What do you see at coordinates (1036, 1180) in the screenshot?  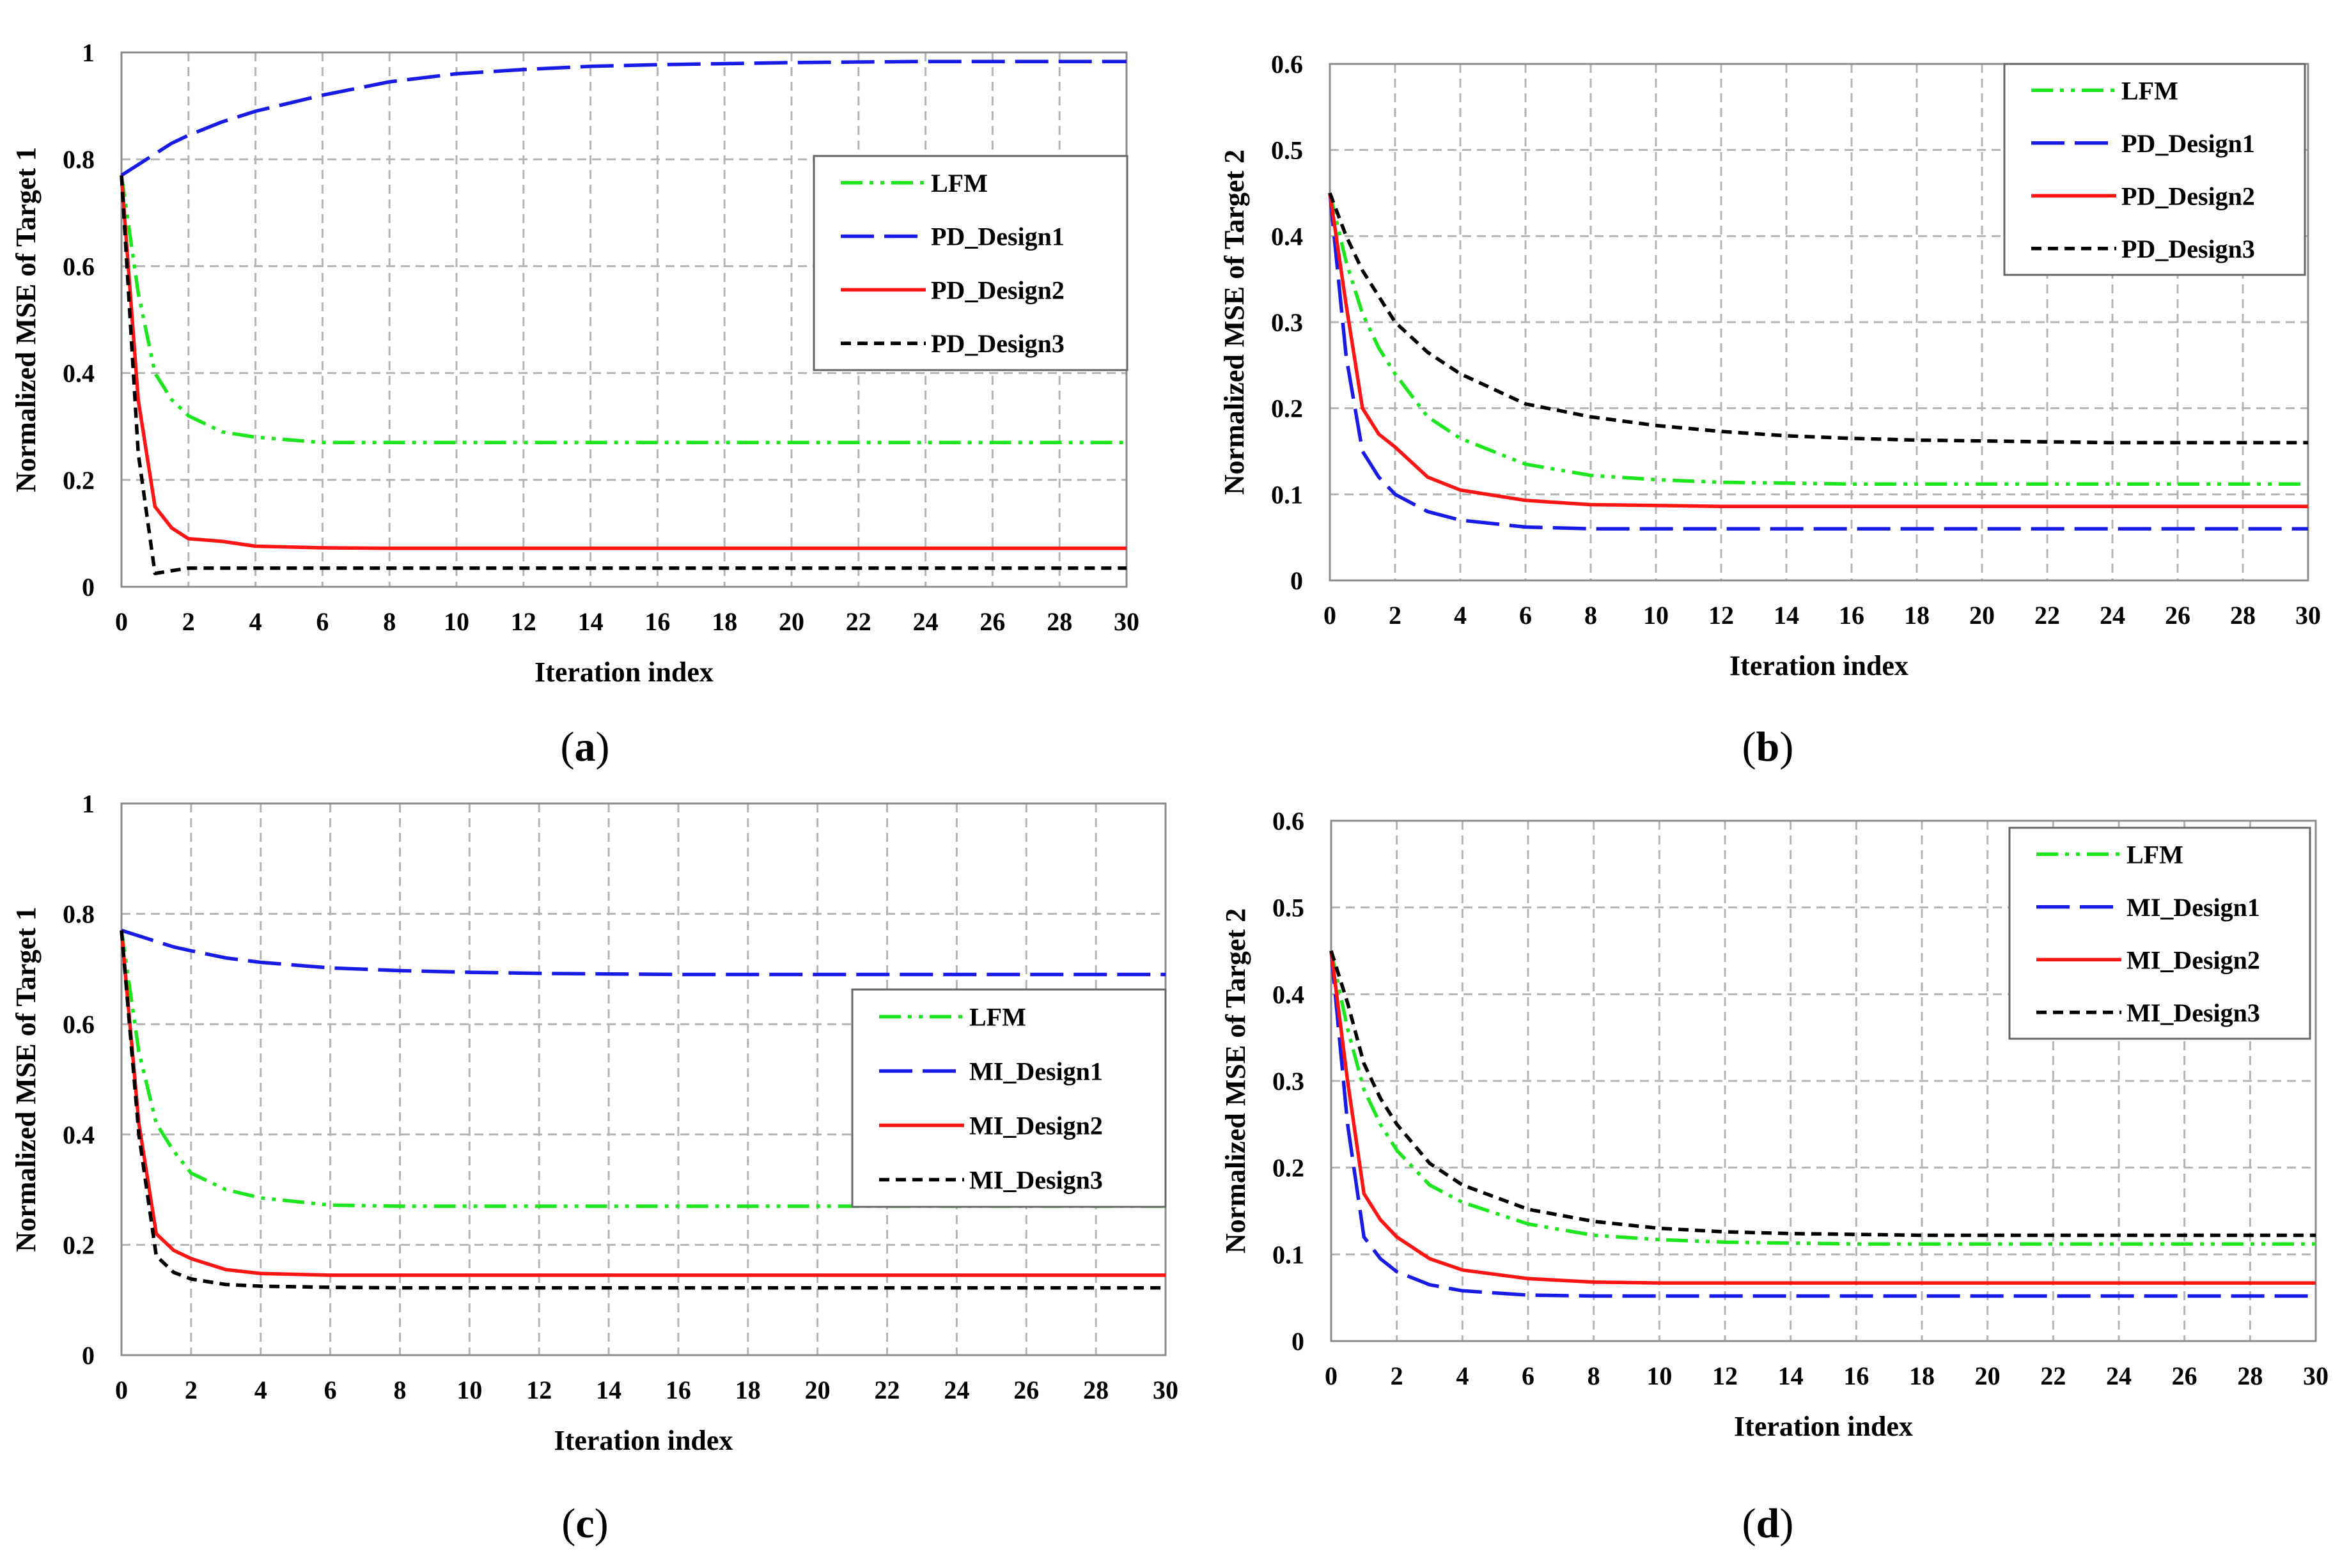 I see `legend-label: MI_Design3` at bounding box center [1036, 1180].